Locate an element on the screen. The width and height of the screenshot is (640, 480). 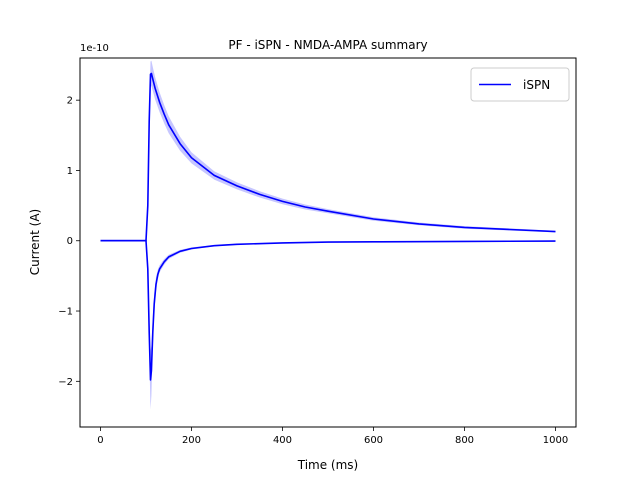
y-axis: −2 −1 0 1 2 is located at coordinates (69, 242).